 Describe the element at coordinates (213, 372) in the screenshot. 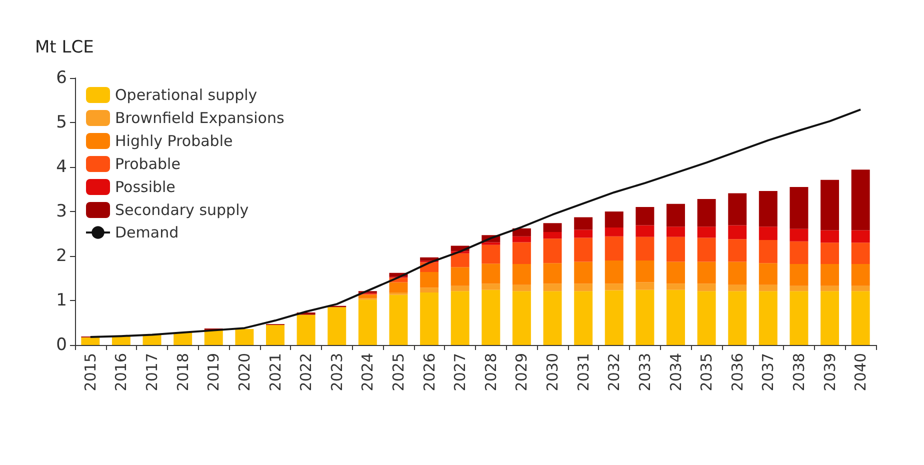

I see `x-tick-label: 2019` at that location.